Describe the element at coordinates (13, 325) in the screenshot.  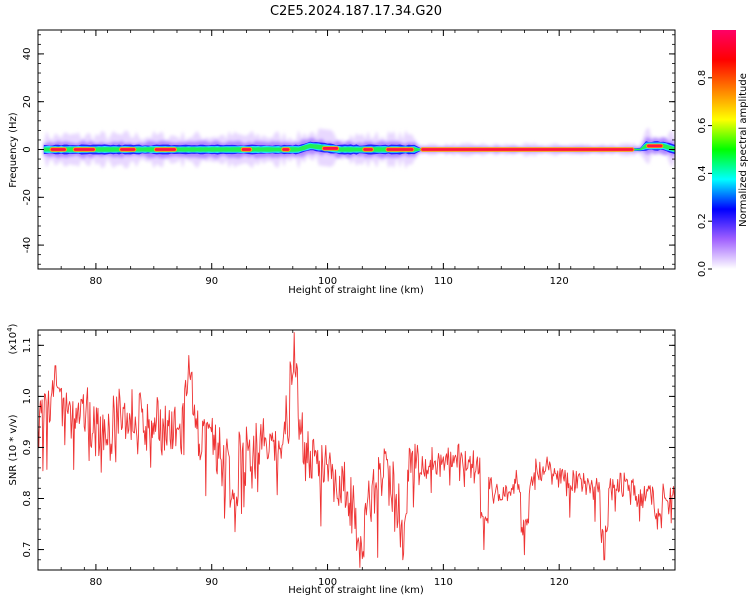
I see `snr-exponent-close: )` at that location.